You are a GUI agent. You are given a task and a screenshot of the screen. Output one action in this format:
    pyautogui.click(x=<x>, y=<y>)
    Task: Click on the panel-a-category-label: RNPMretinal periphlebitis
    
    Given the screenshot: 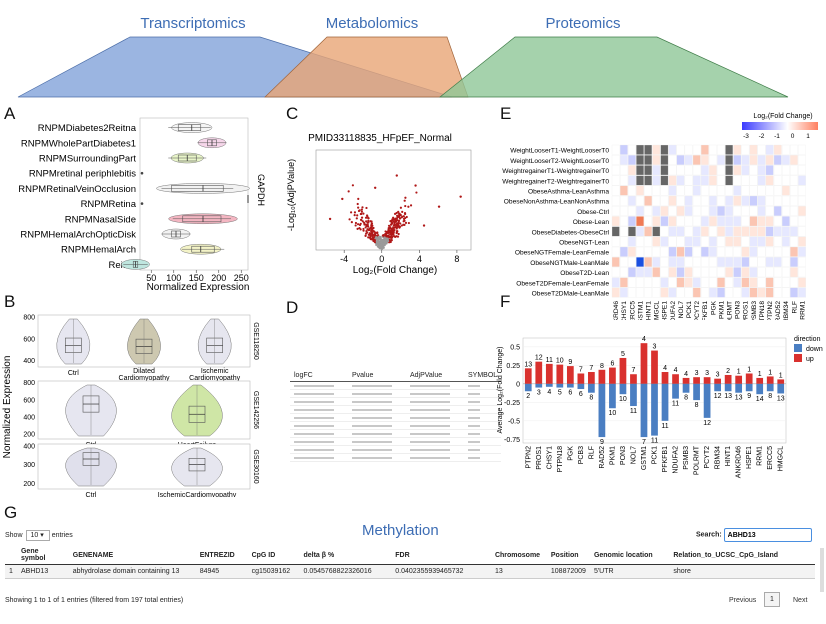 What is the action you would take?
    pyautogui.click(x=82, y=174)
    